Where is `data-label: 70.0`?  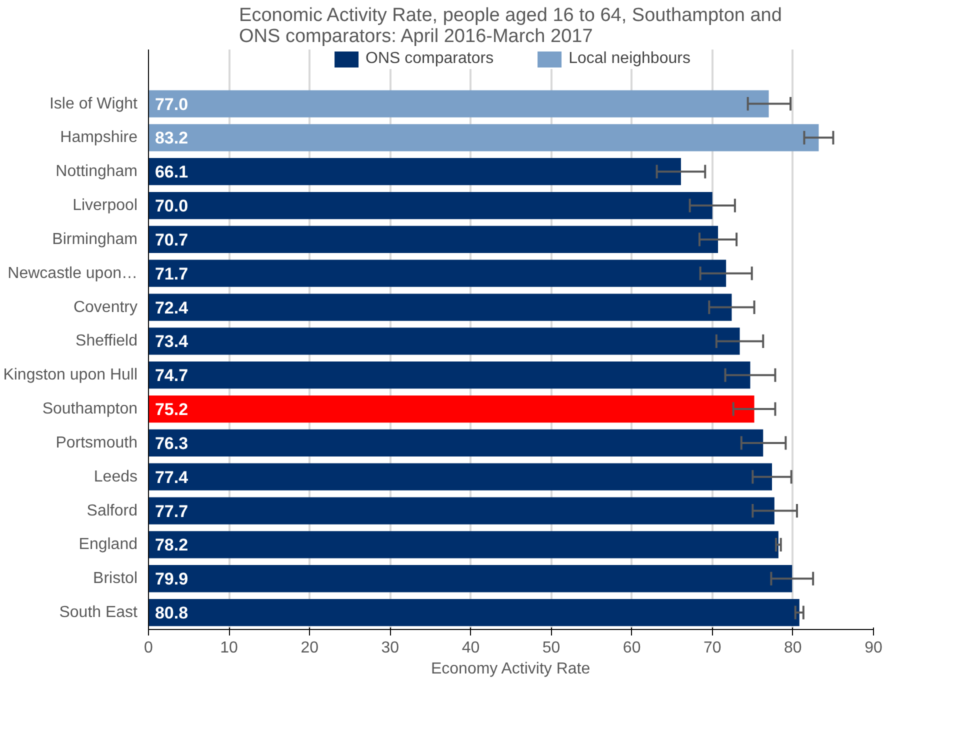
data-label: 70.0 is located at coordinates (171, 206).